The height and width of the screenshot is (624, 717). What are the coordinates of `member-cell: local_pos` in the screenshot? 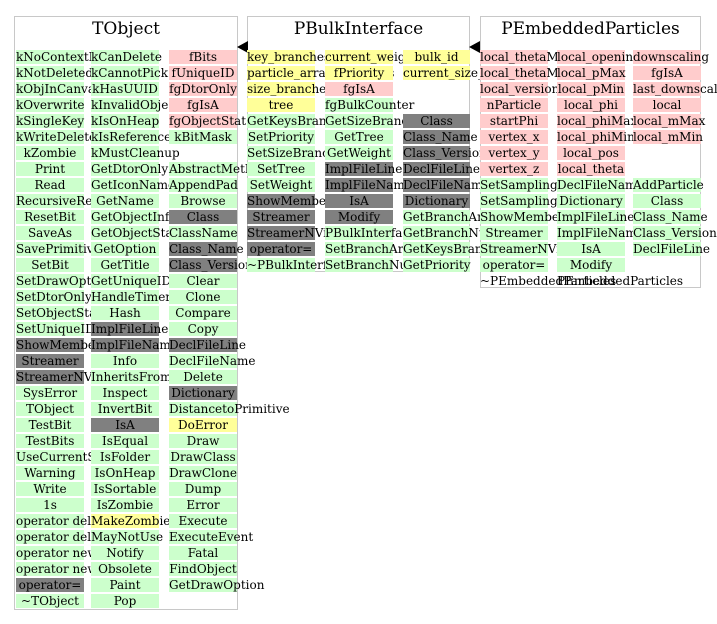 It's located at (591, 153).